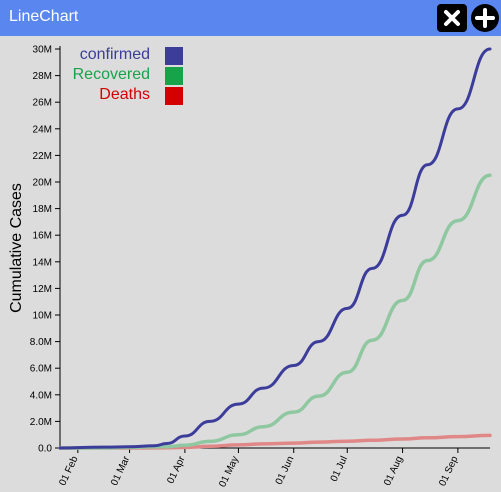 Image resolution: width=501 pixels, height=492 pixels. I want to click on legend-swatch-recovered, so click(174, 76).